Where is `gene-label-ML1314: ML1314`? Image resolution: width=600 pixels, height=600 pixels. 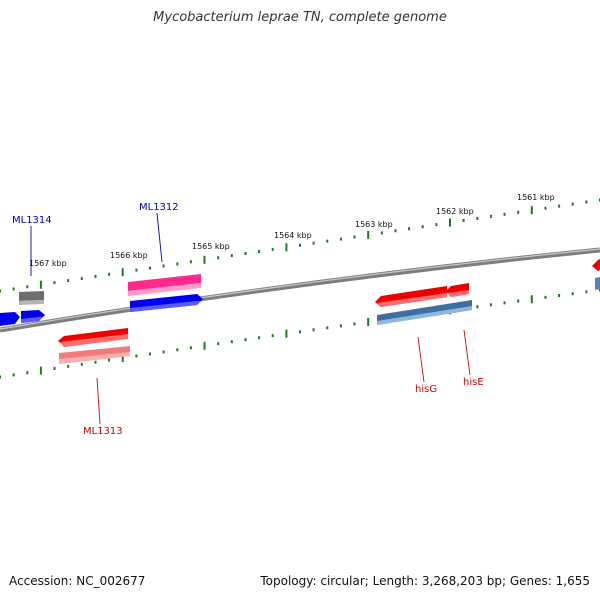 gene-label-ML1314: ML1314 is located at coordinates (32, 220).